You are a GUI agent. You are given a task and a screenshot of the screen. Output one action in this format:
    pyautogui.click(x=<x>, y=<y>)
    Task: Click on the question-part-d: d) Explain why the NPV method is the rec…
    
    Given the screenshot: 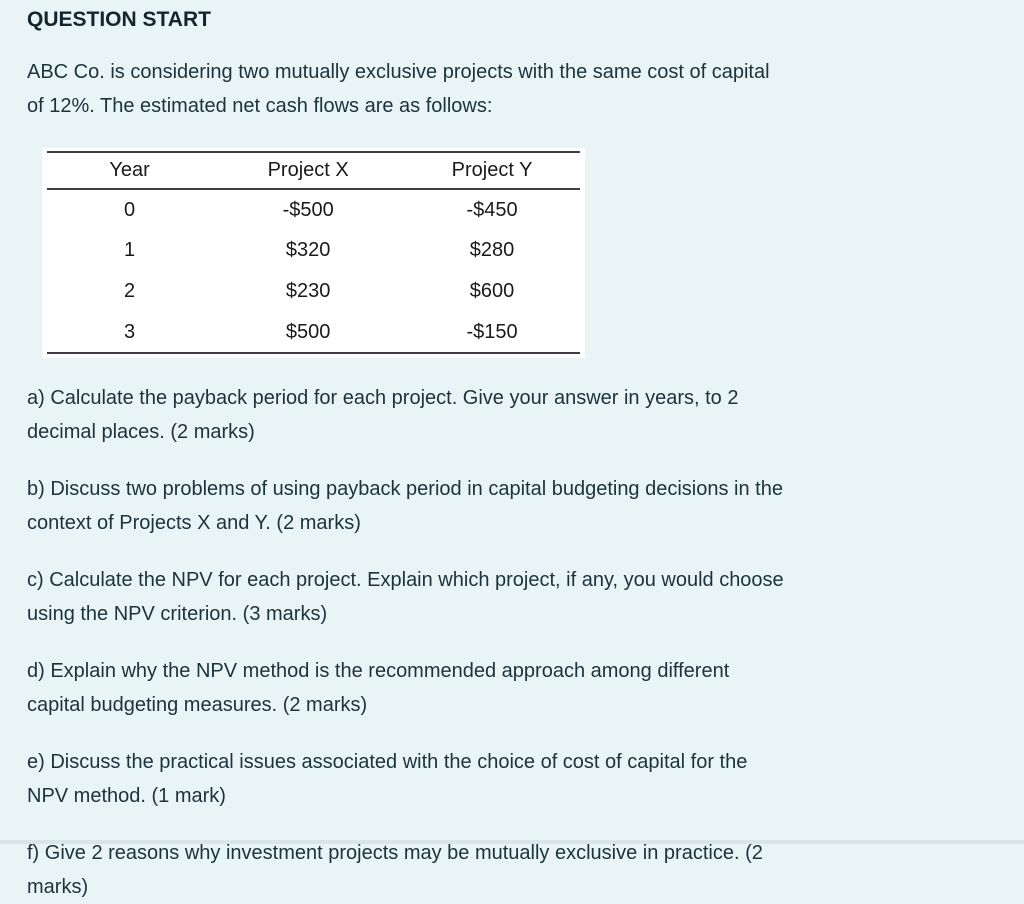 What is the action you would take?
    pyautogui.click(x=378, y=688)
    